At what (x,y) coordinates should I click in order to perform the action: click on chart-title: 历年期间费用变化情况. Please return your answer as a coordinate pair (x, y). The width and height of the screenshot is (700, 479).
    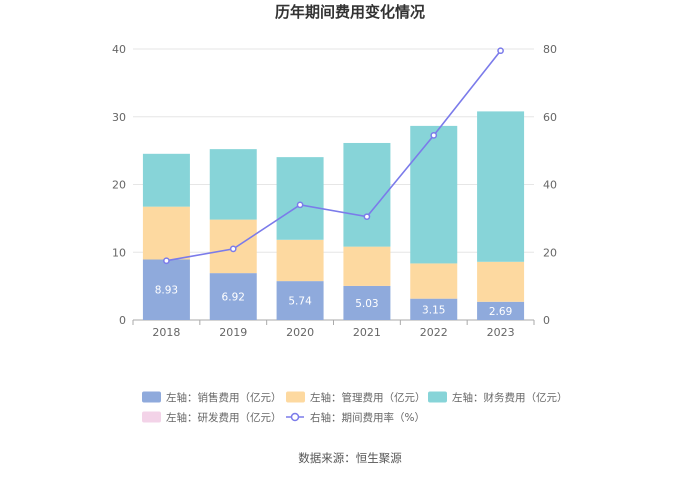
    Looking at the image, I should click on (350, 12).